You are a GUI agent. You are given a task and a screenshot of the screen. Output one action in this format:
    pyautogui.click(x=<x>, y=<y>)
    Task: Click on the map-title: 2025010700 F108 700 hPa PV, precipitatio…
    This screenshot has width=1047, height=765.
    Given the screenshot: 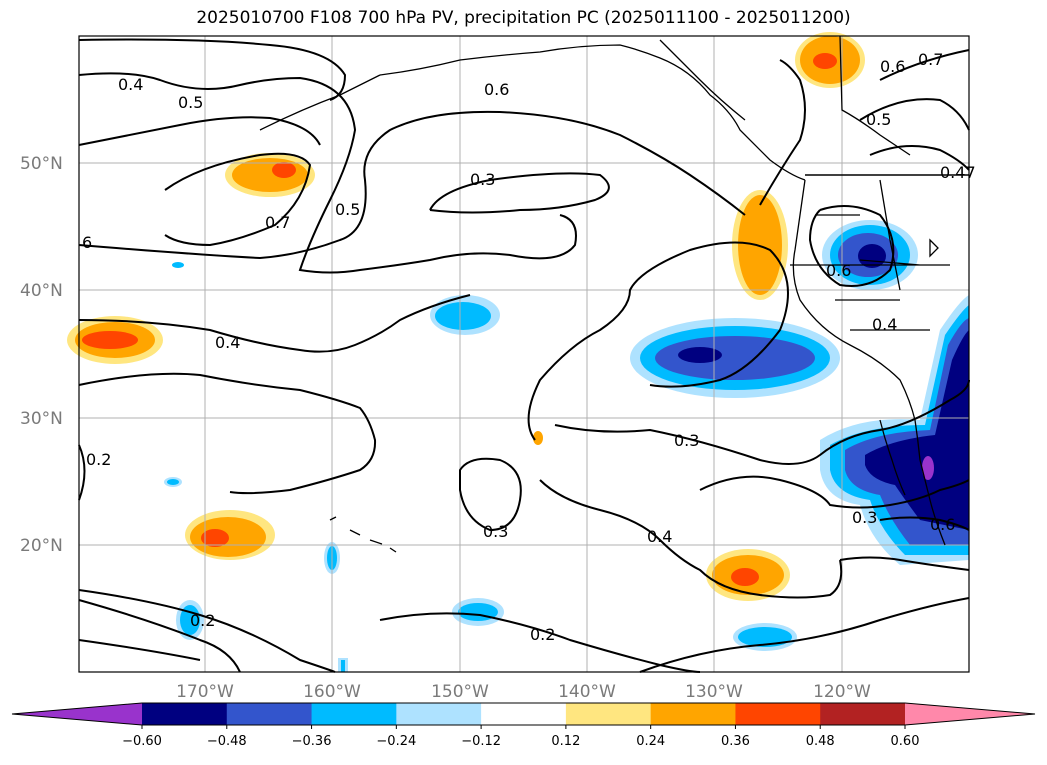 What is the action you would take?
    pyautogui.click(x=523, y=18)
    